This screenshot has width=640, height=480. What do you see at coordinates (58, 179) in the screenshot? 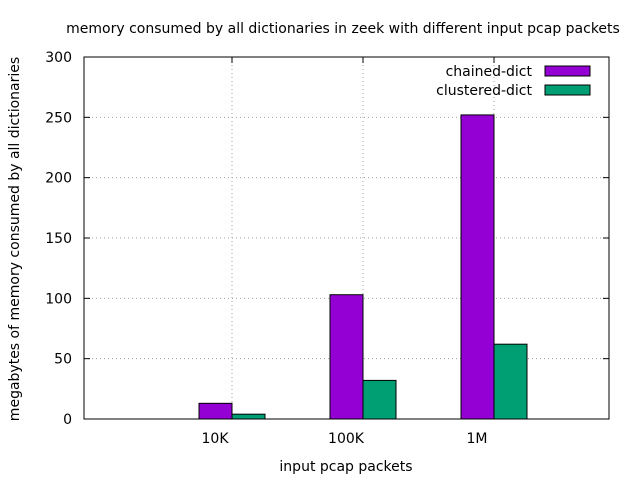
I see `y-tick-label: 200` at bounding box center [58, 179].